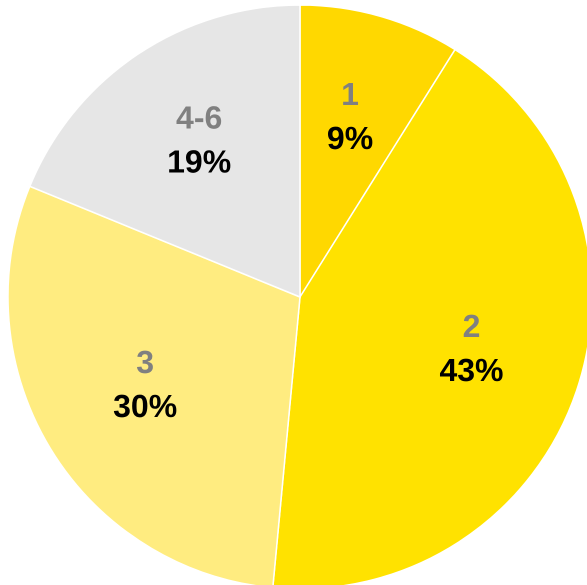 This screenshot has width=587, height=585. I want to click on slice-label: 4-6, so click(199, 118).